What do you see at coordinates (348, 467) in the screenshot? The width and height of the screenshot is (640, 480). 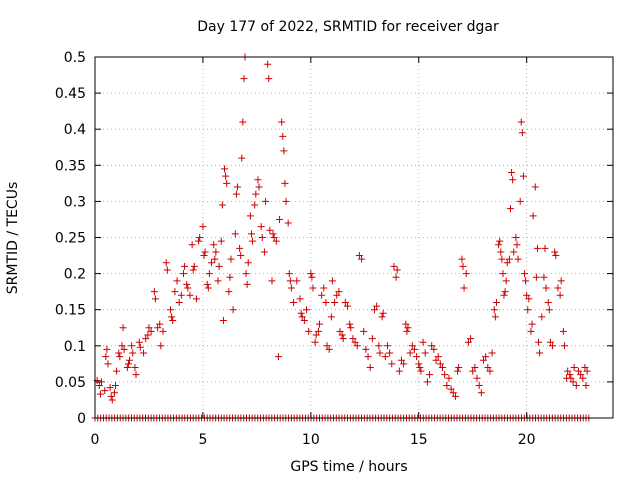 I see `x-axis-label: GPS time / hours` at bounding box center [348, 467].